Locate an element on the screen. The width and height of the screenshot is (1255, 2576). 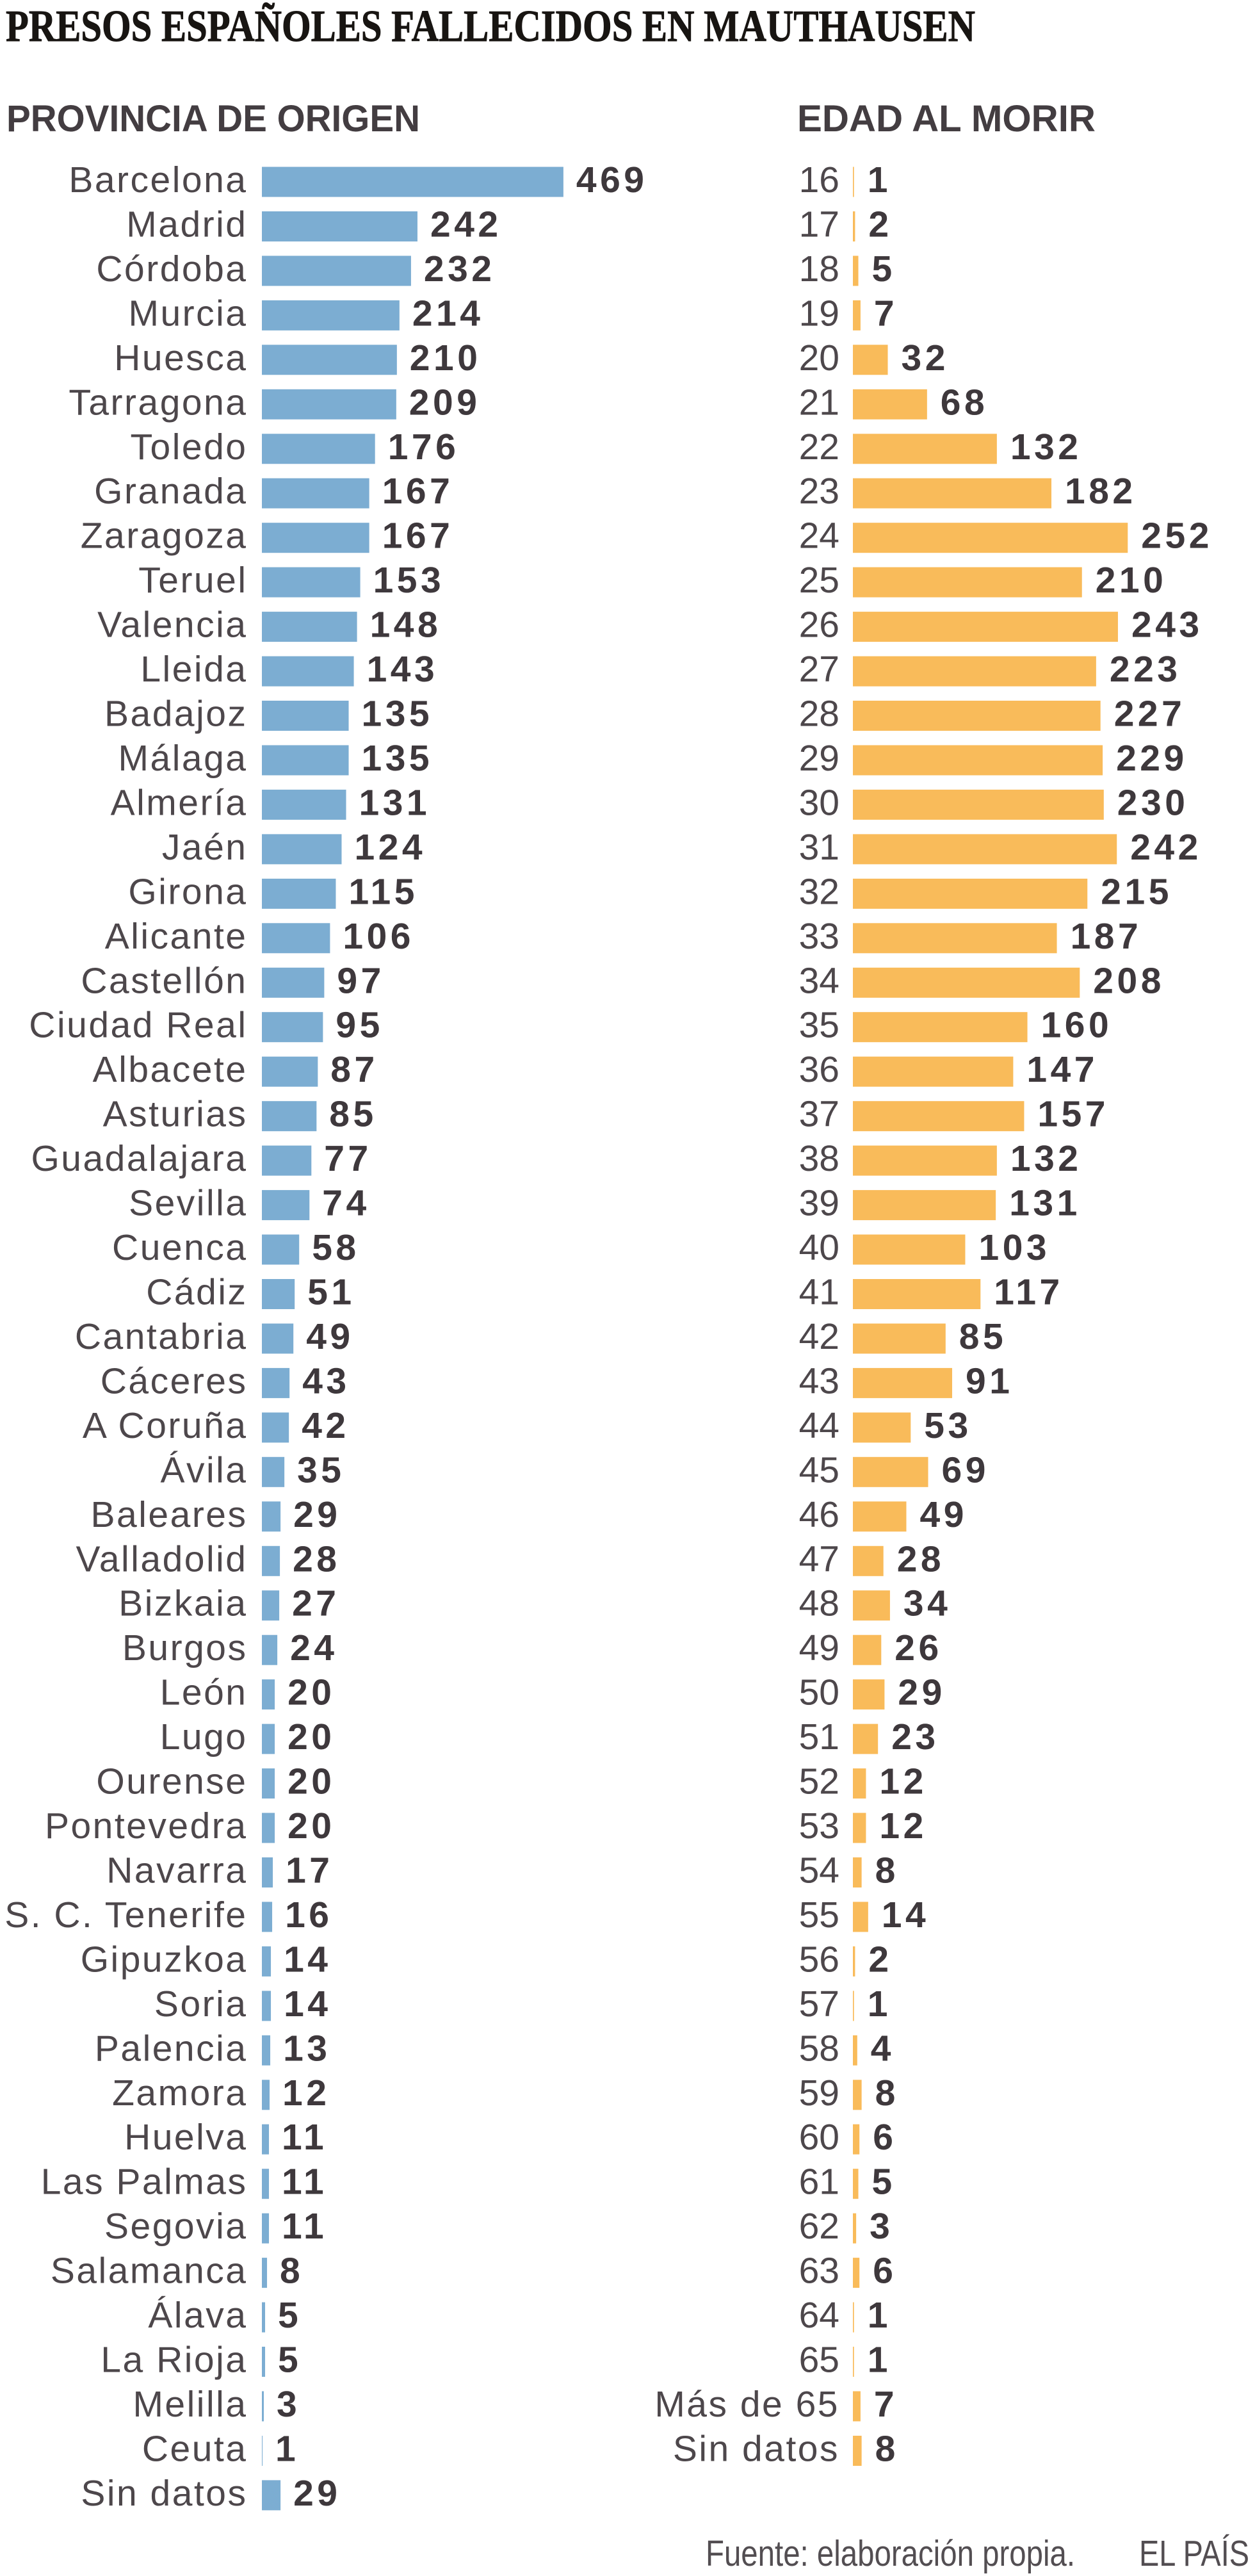
svg-text: 143 is located at coordinates (403, 669).